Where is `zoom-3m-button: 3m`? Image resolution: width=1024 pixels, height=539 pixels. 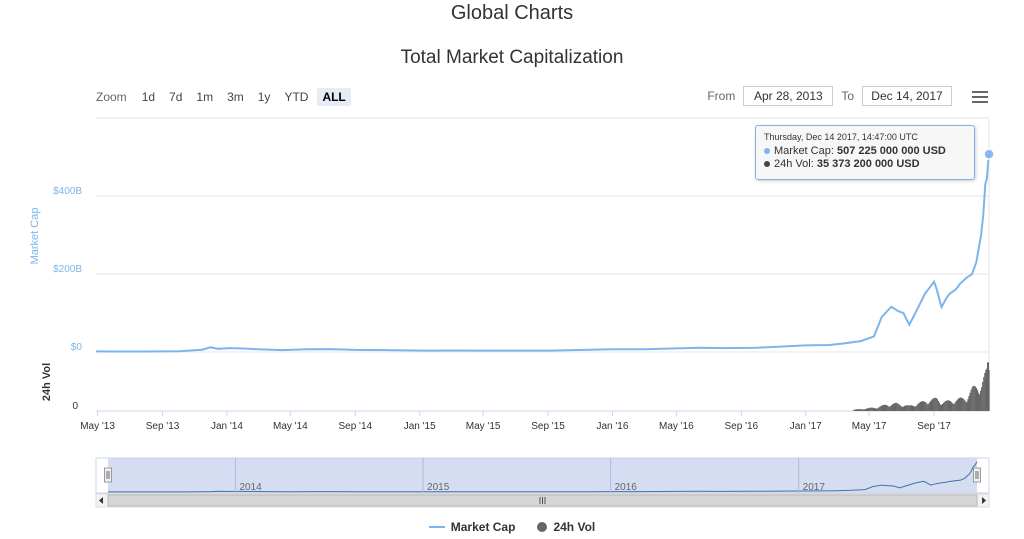
zoom-3m-button: 3m is located at coordinates (235, 97).